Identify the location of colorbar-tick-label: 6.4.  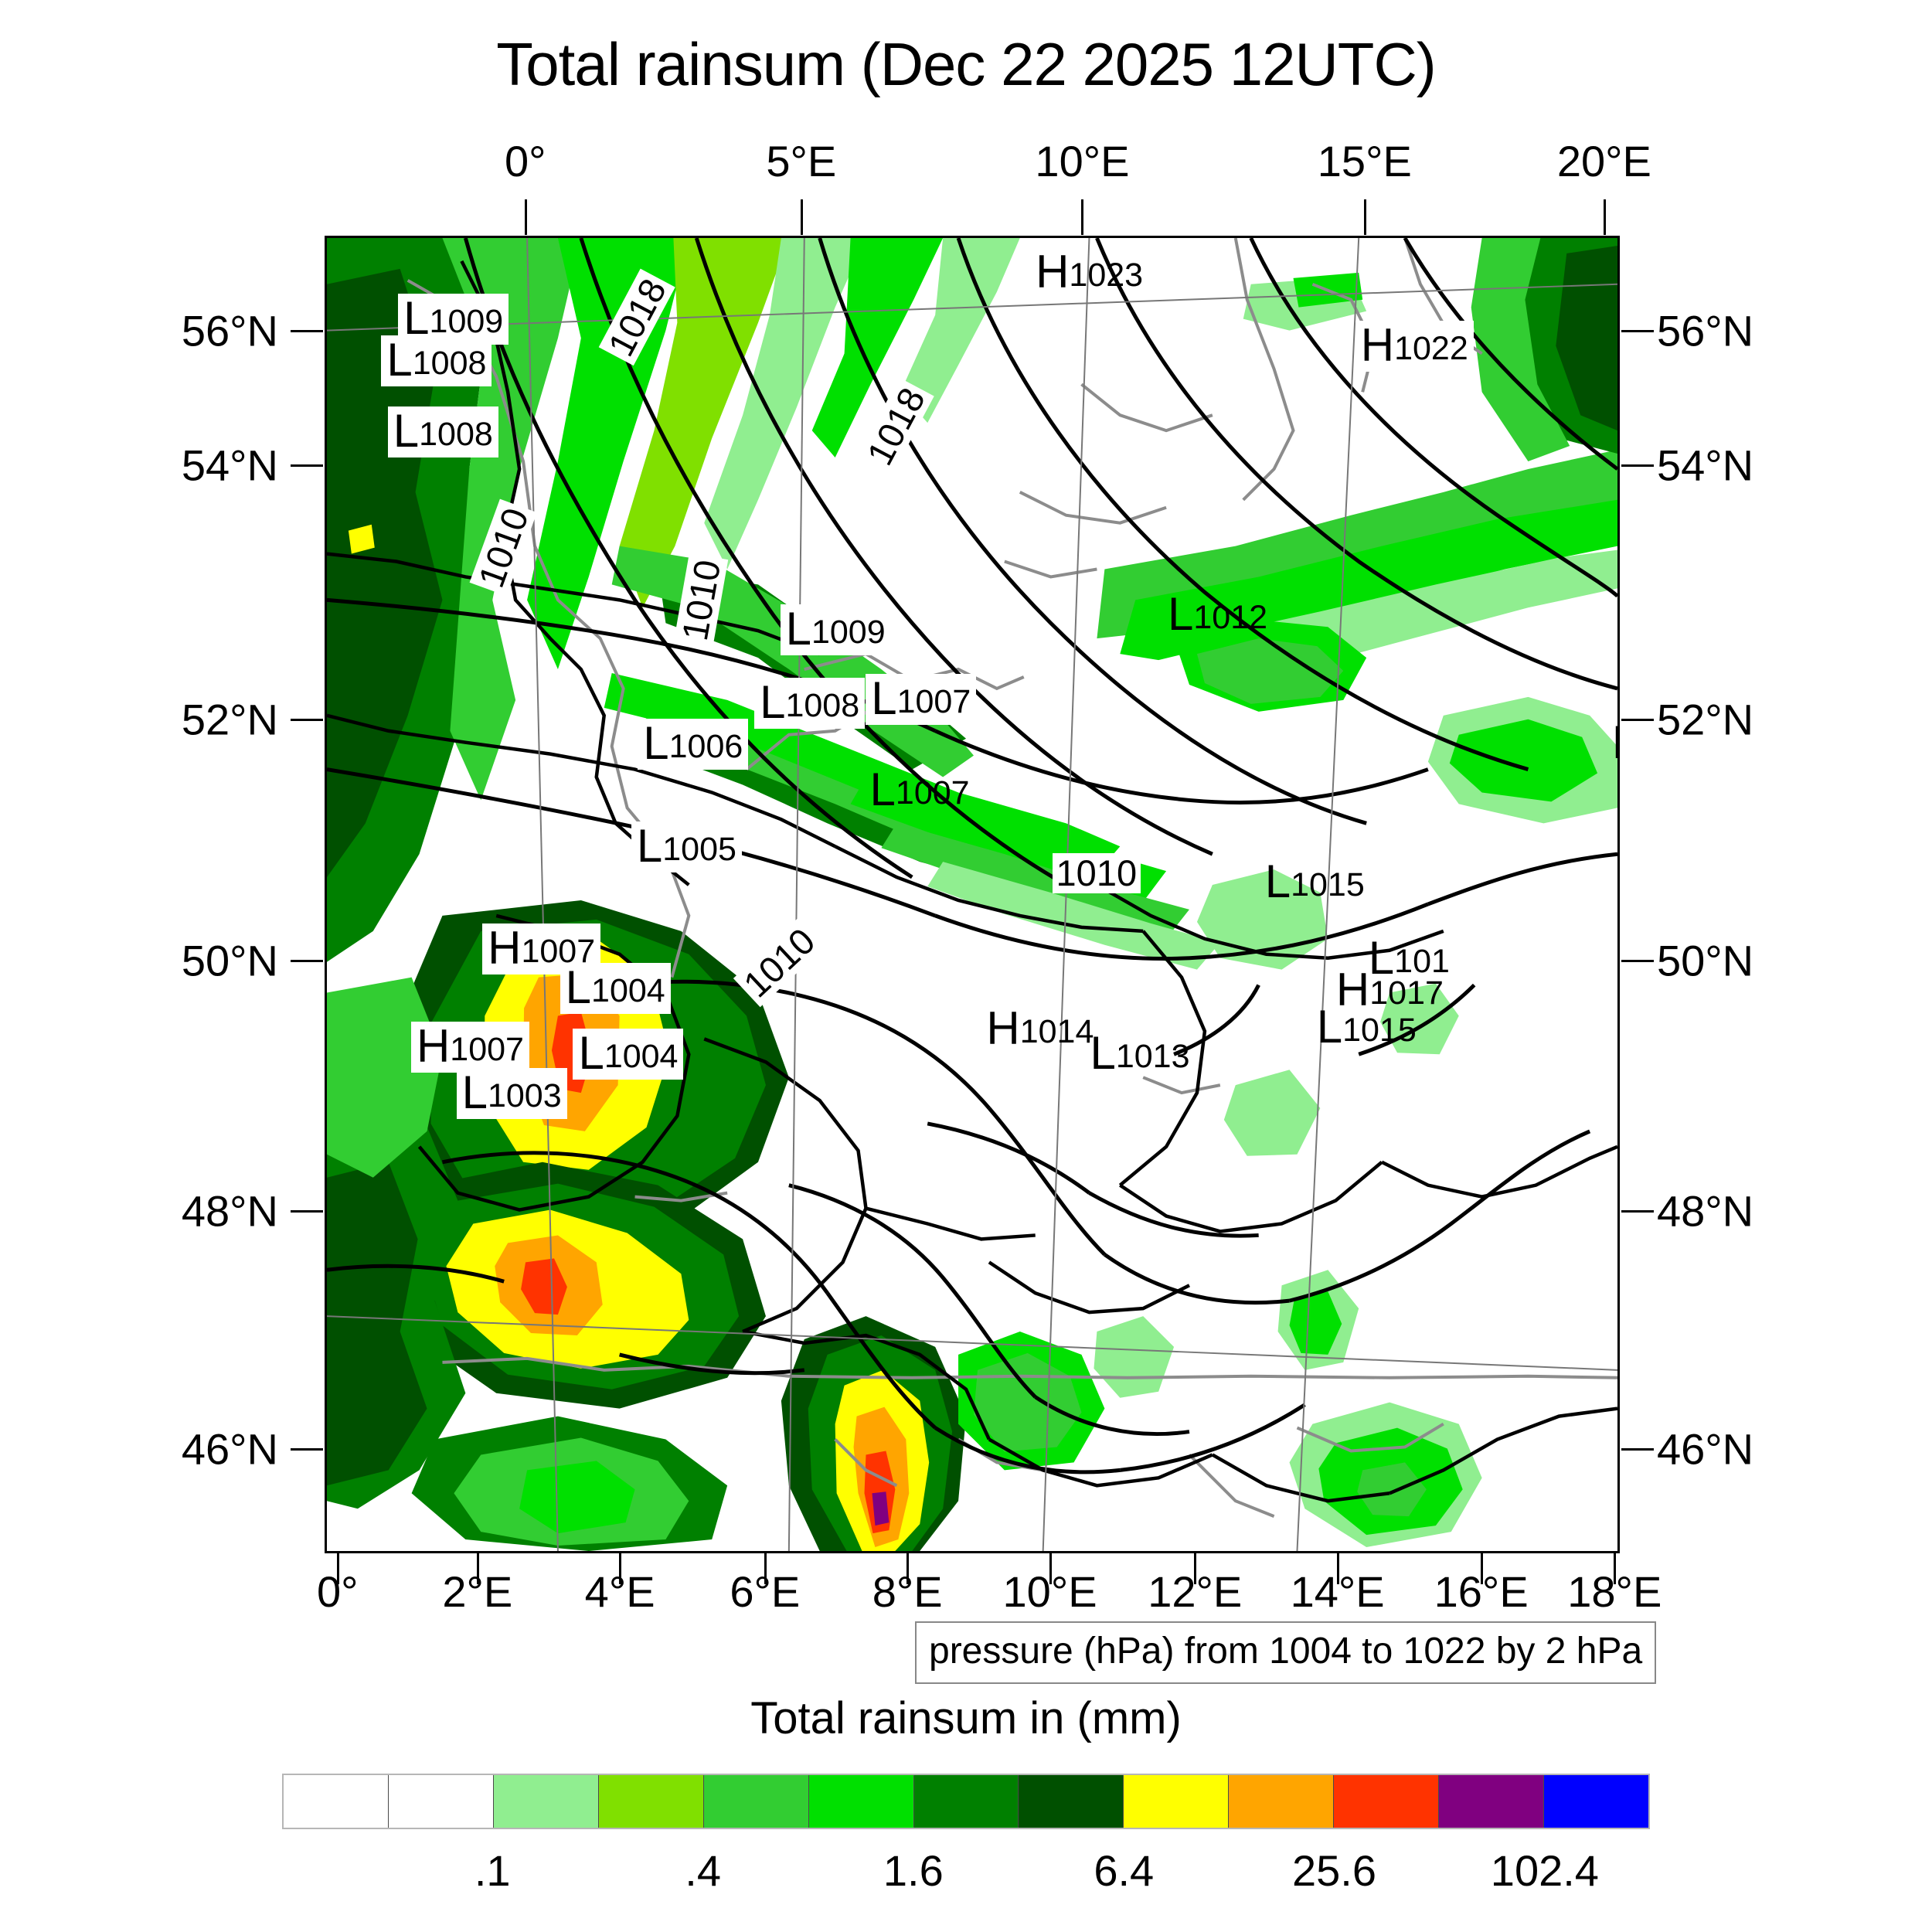
(1125, 1870).